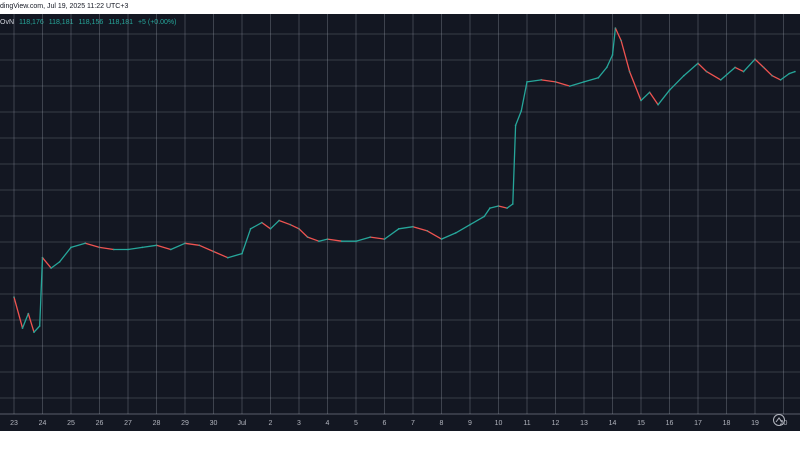  Describe the element at coordinates (185, 423) in the screenshot. I see `x-tick-label: 29` at that location.